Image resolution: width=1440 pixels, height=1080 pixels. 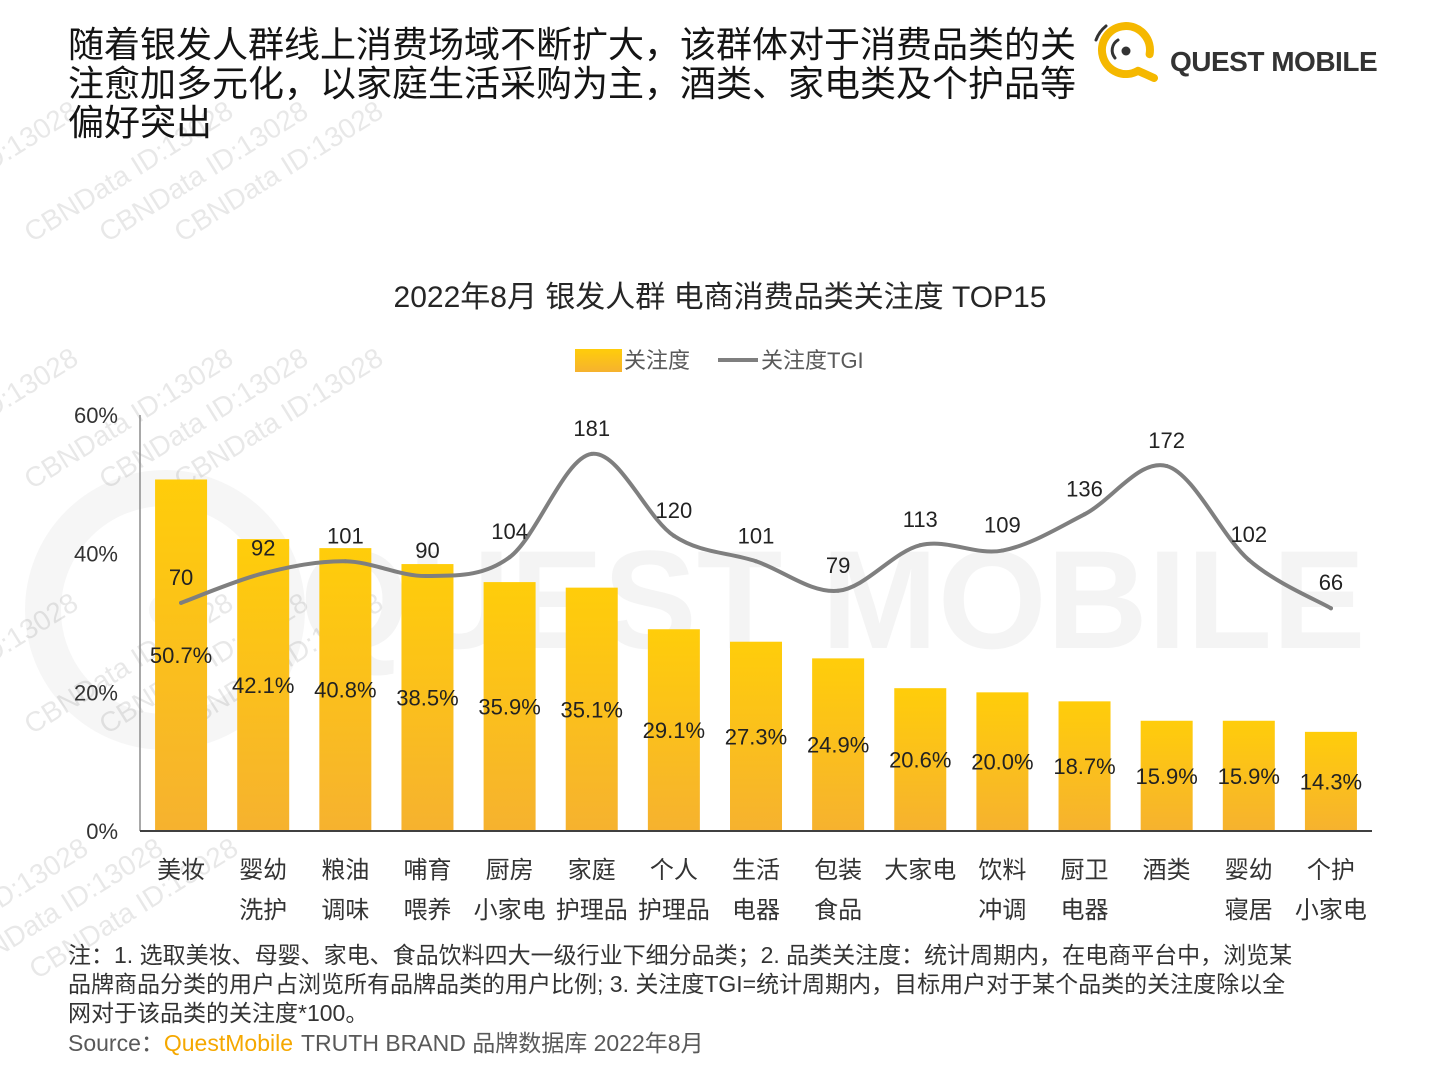 I want to click on source-label: Source：, so click(x=116, y=1043).